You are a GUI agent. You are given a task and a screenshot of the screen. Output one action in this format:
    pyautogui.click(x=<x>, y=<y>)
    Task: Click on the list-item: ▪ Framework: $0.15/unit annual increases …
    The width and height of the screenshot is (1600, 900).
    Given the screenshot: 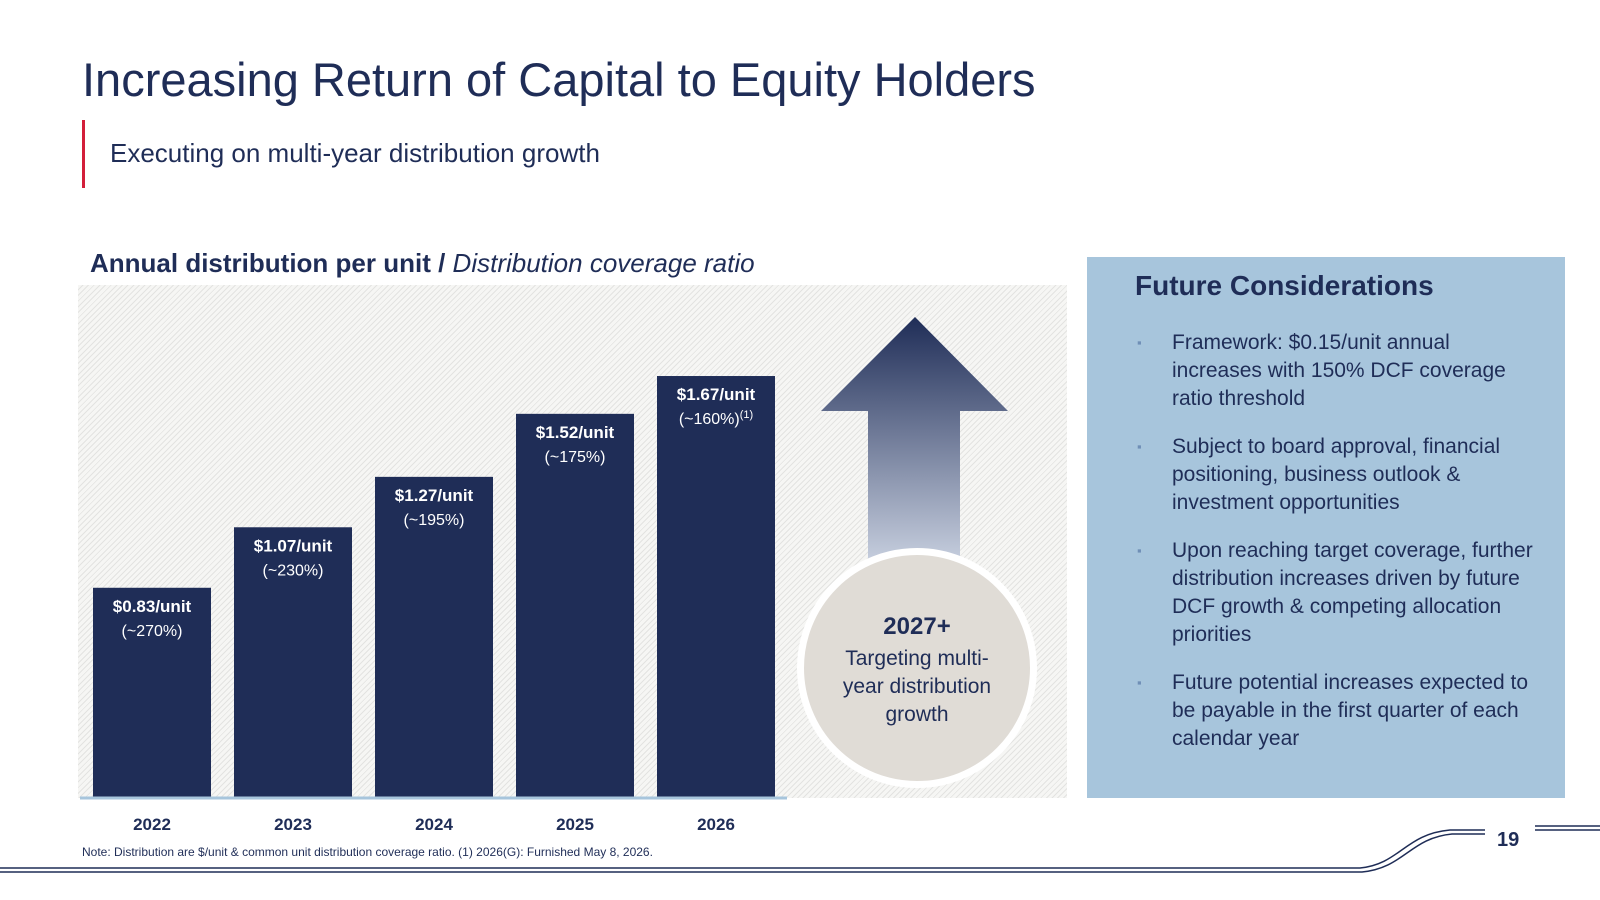 What is the action you would take?
    pyautogui.click(x=1340, y=371)
    